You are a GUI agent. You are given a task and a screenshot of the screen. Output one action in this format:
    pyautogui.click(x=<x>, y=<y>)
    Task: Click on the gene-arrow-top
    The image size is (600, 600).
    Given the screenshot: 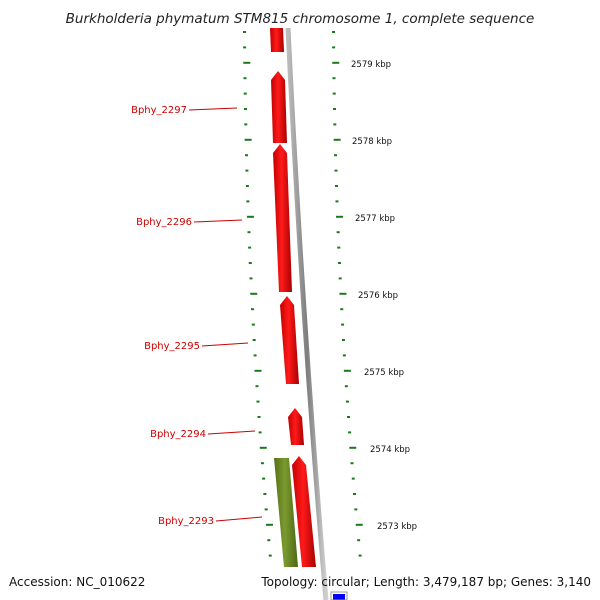 What is the action you would take?
    pyautogui.click(x=277, y=40)
    